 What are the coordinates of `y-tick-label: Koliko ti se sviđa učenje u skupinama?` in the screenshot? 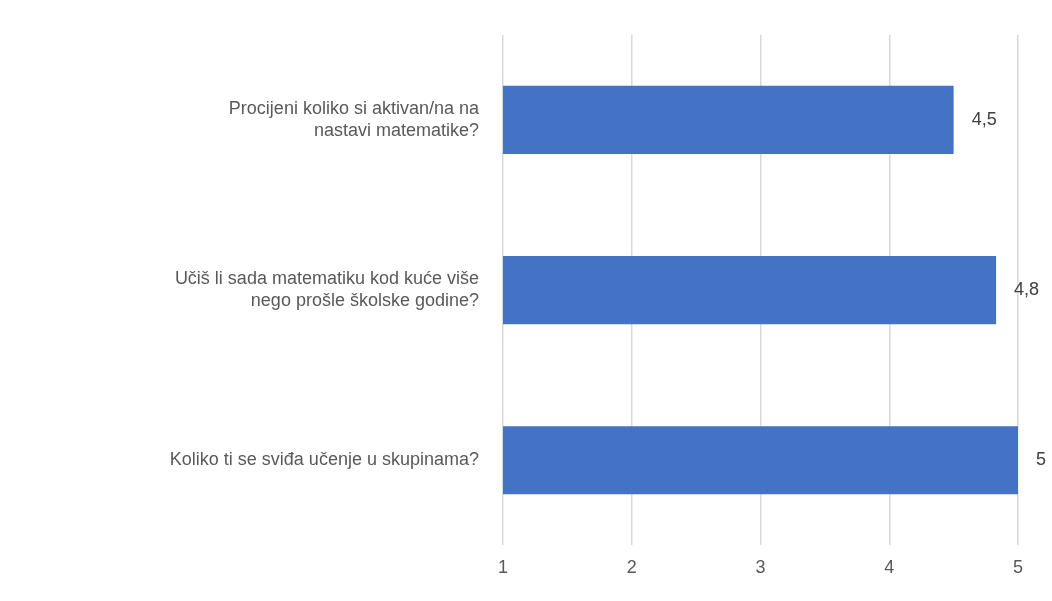 It's located at (324, 459).